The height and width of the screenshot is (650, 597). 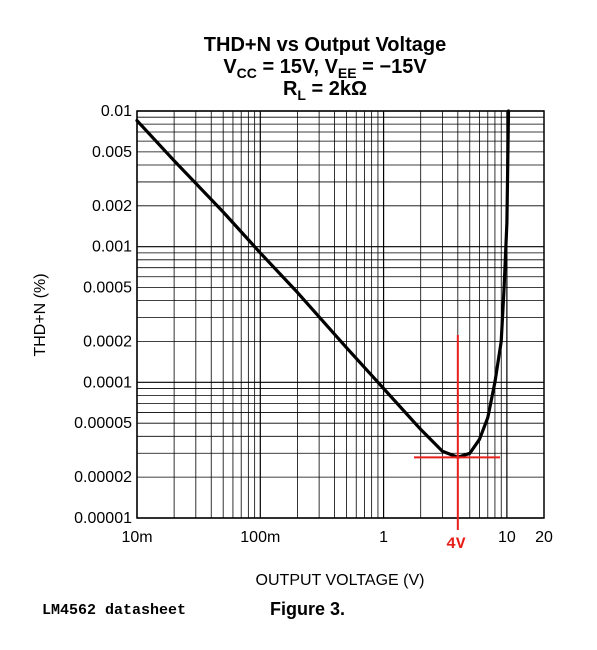 I want to click on x-tick-label: 20, so click(x=544, y=537).